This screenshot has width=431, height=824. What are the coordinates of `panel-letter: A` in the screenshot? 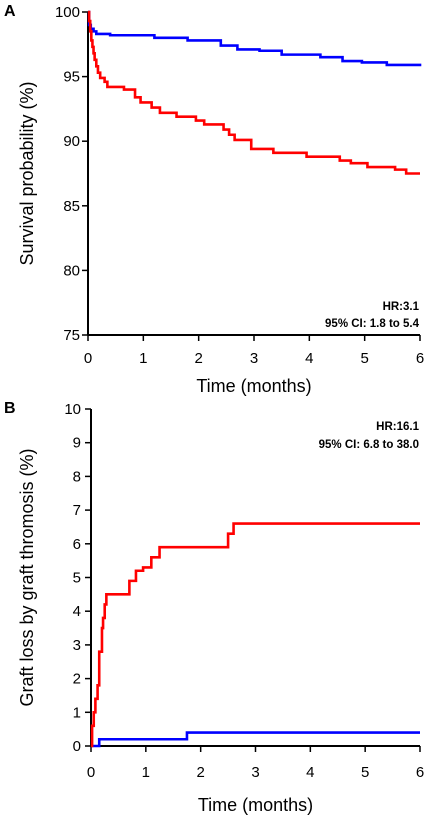 It's located at (10, 11).